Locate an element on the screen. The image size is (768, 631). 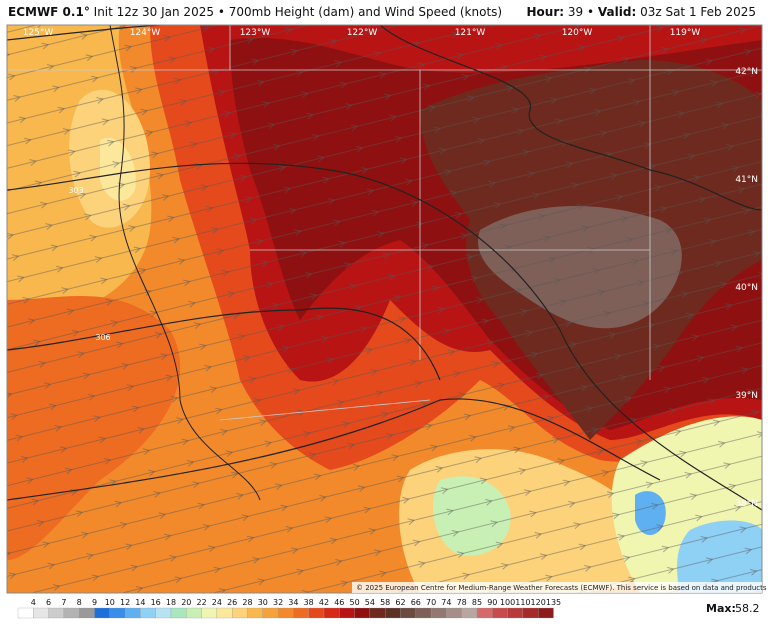
lat-label: 39°N is located at coordinates (746, 396).